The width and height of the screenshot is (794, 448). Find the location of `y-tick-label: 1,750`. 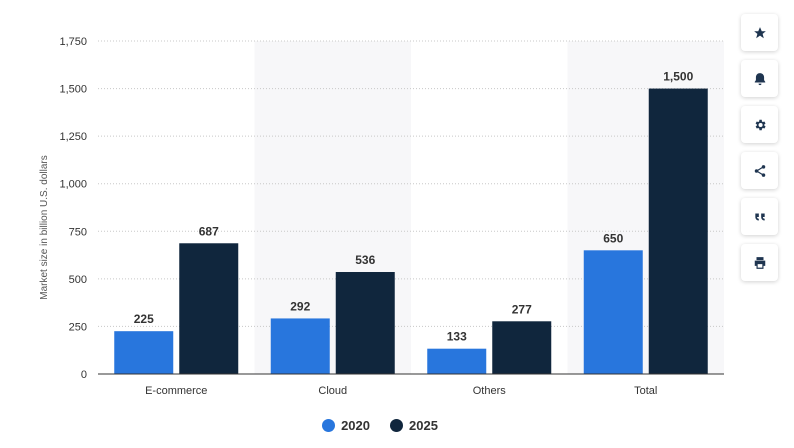

y-tick-label: 1,750 is located at coordinates (73, 42).